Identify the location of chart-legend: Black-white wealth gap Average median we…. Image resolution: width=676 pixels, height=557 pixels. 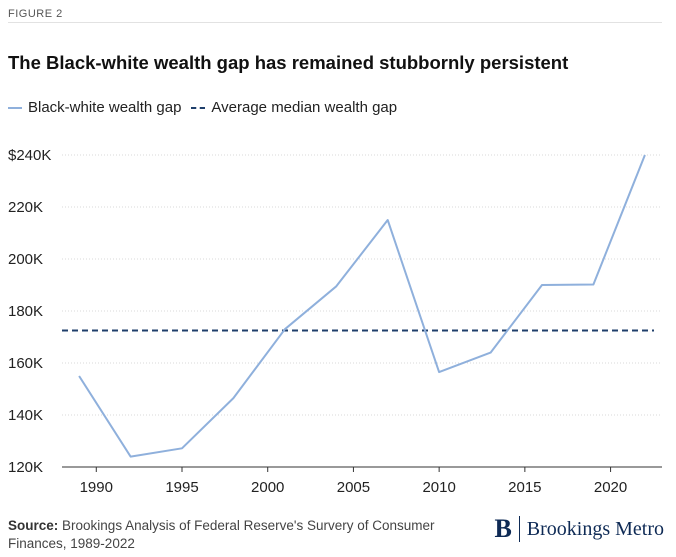
(207, 107).